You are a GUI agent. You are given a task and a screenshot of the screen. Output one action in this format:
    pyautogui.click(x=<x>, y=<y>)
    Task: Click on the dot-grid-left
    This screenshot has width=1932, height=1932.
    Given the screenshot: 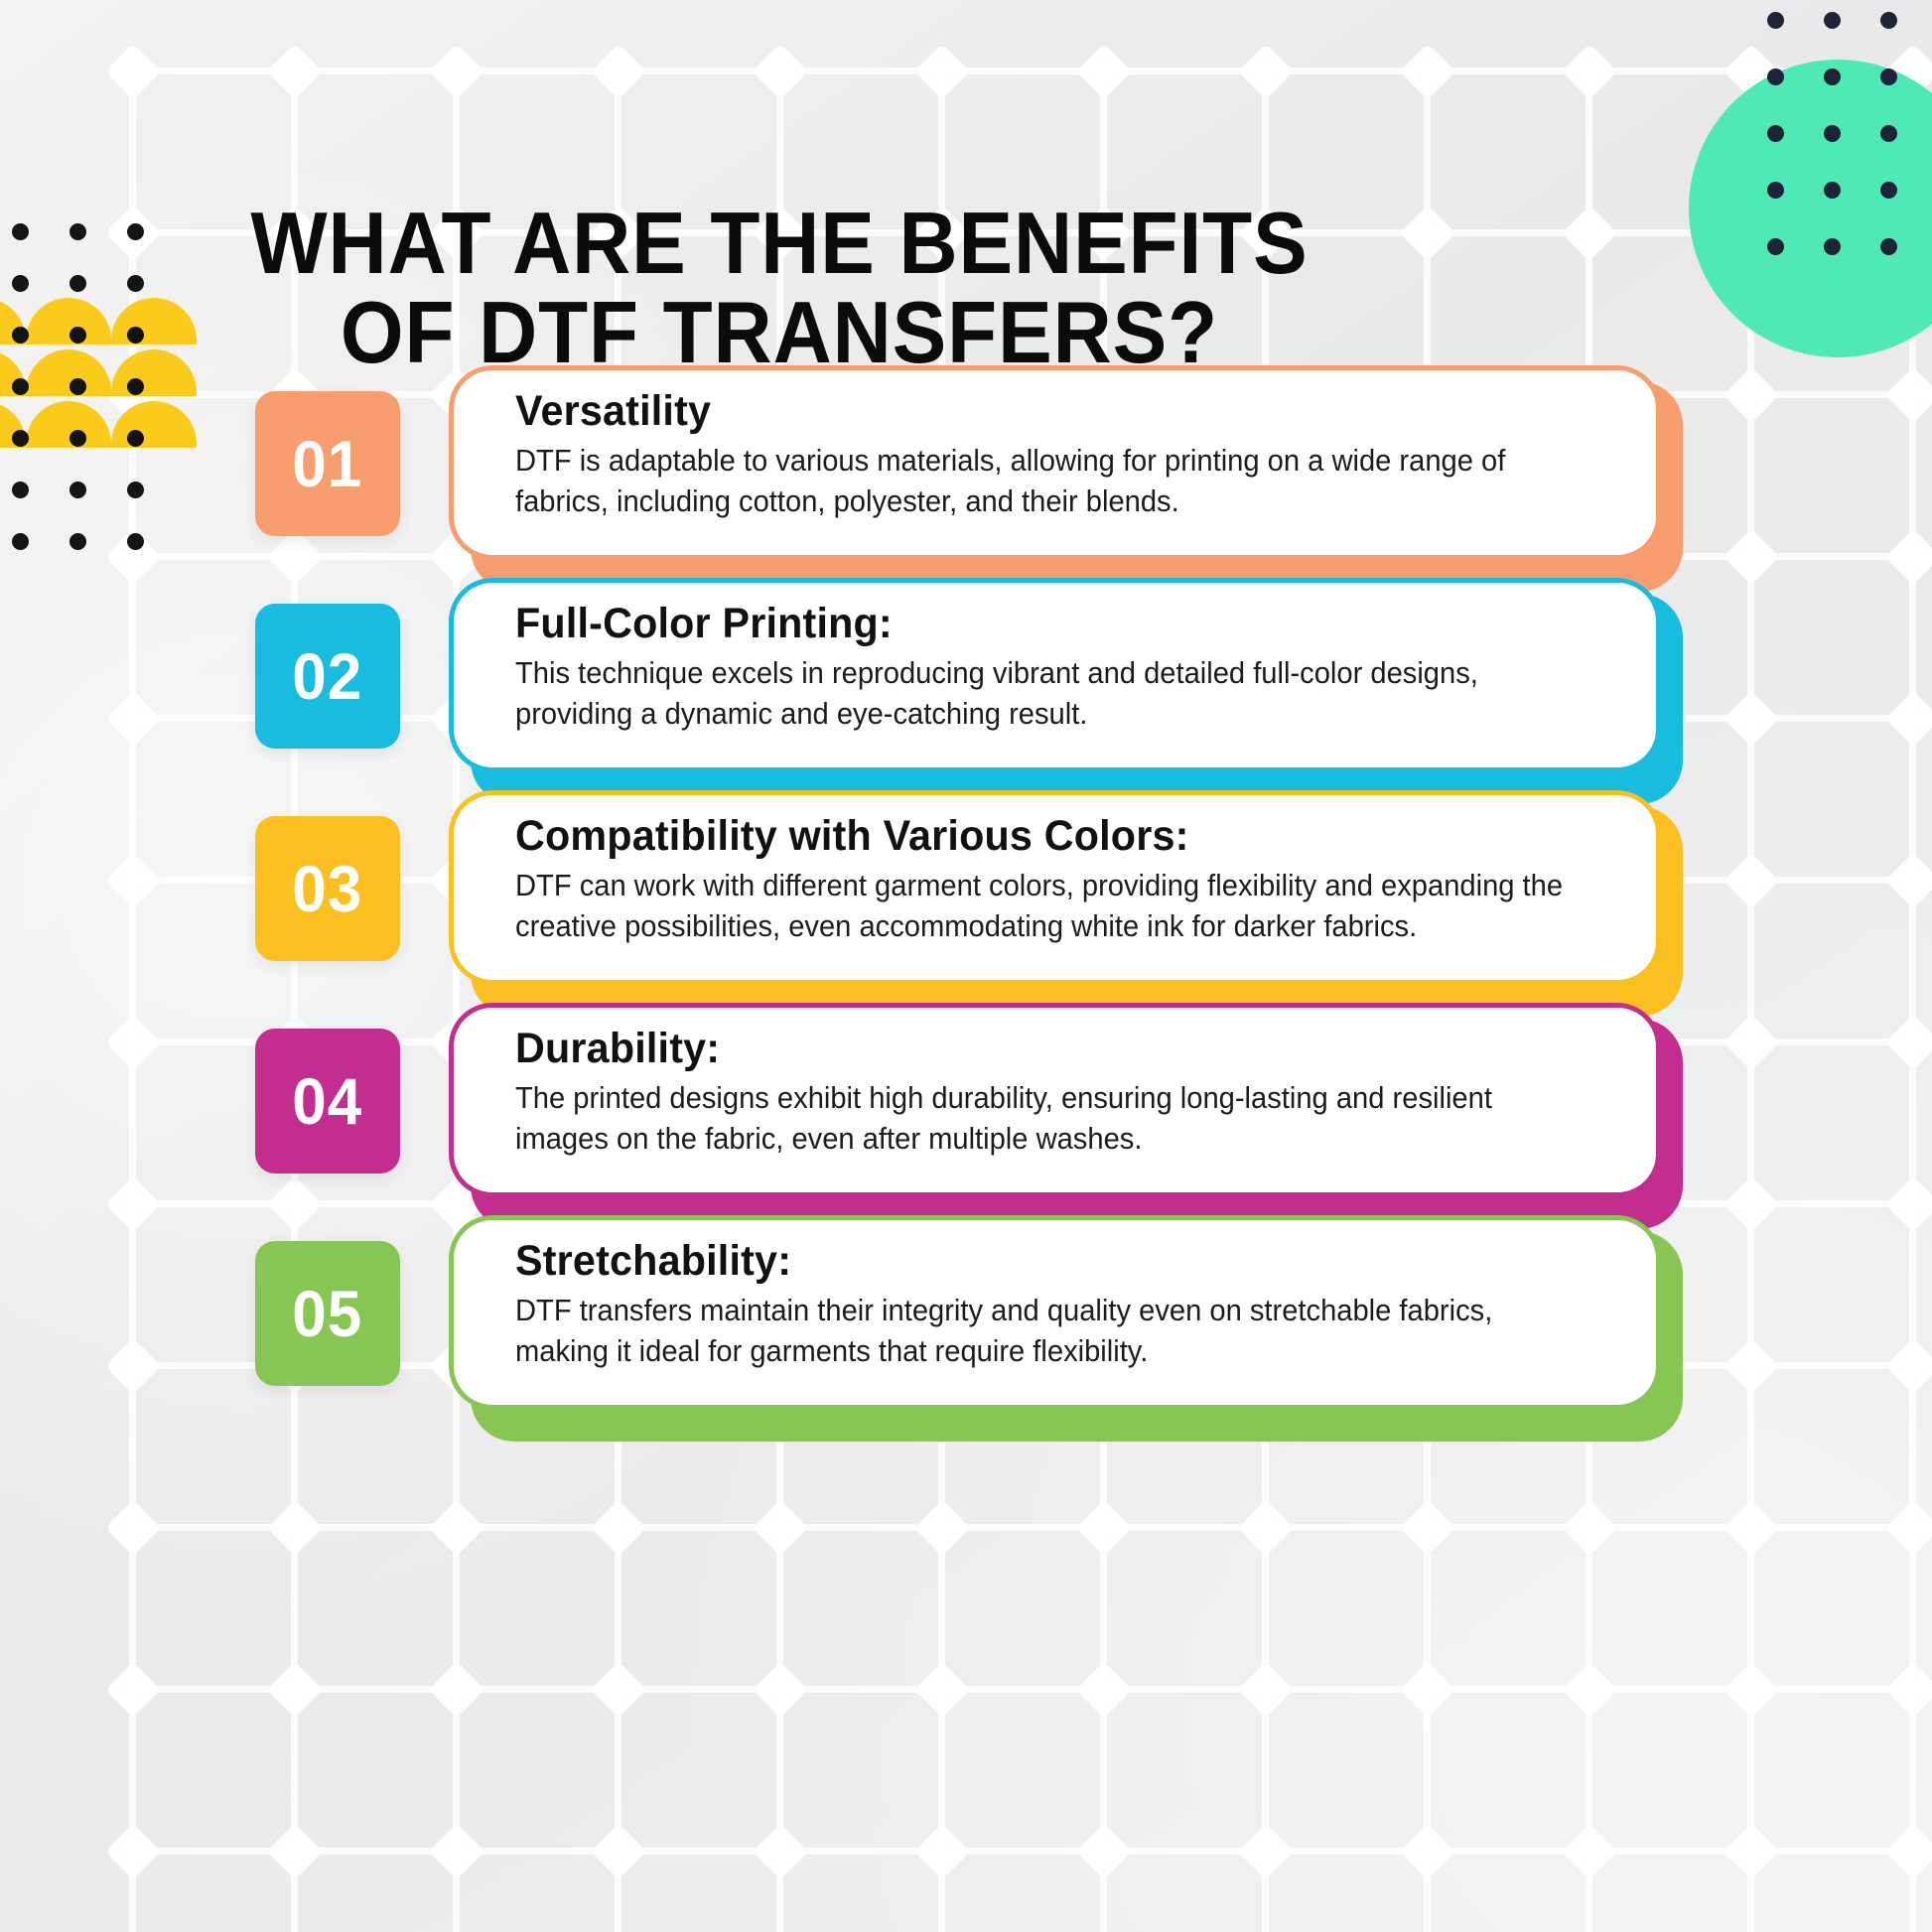 What is the action you would take?
    pyautogui.click(x=99, y=387)
    